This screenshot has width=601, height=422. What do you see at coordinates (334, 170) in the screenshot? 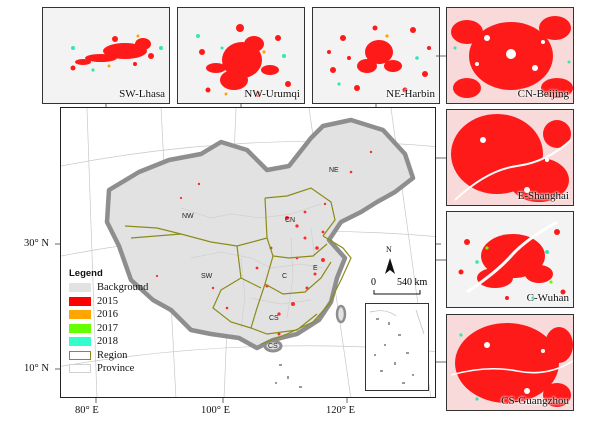
I see `region-label-ne: NE` at bounding box center [334, 170].